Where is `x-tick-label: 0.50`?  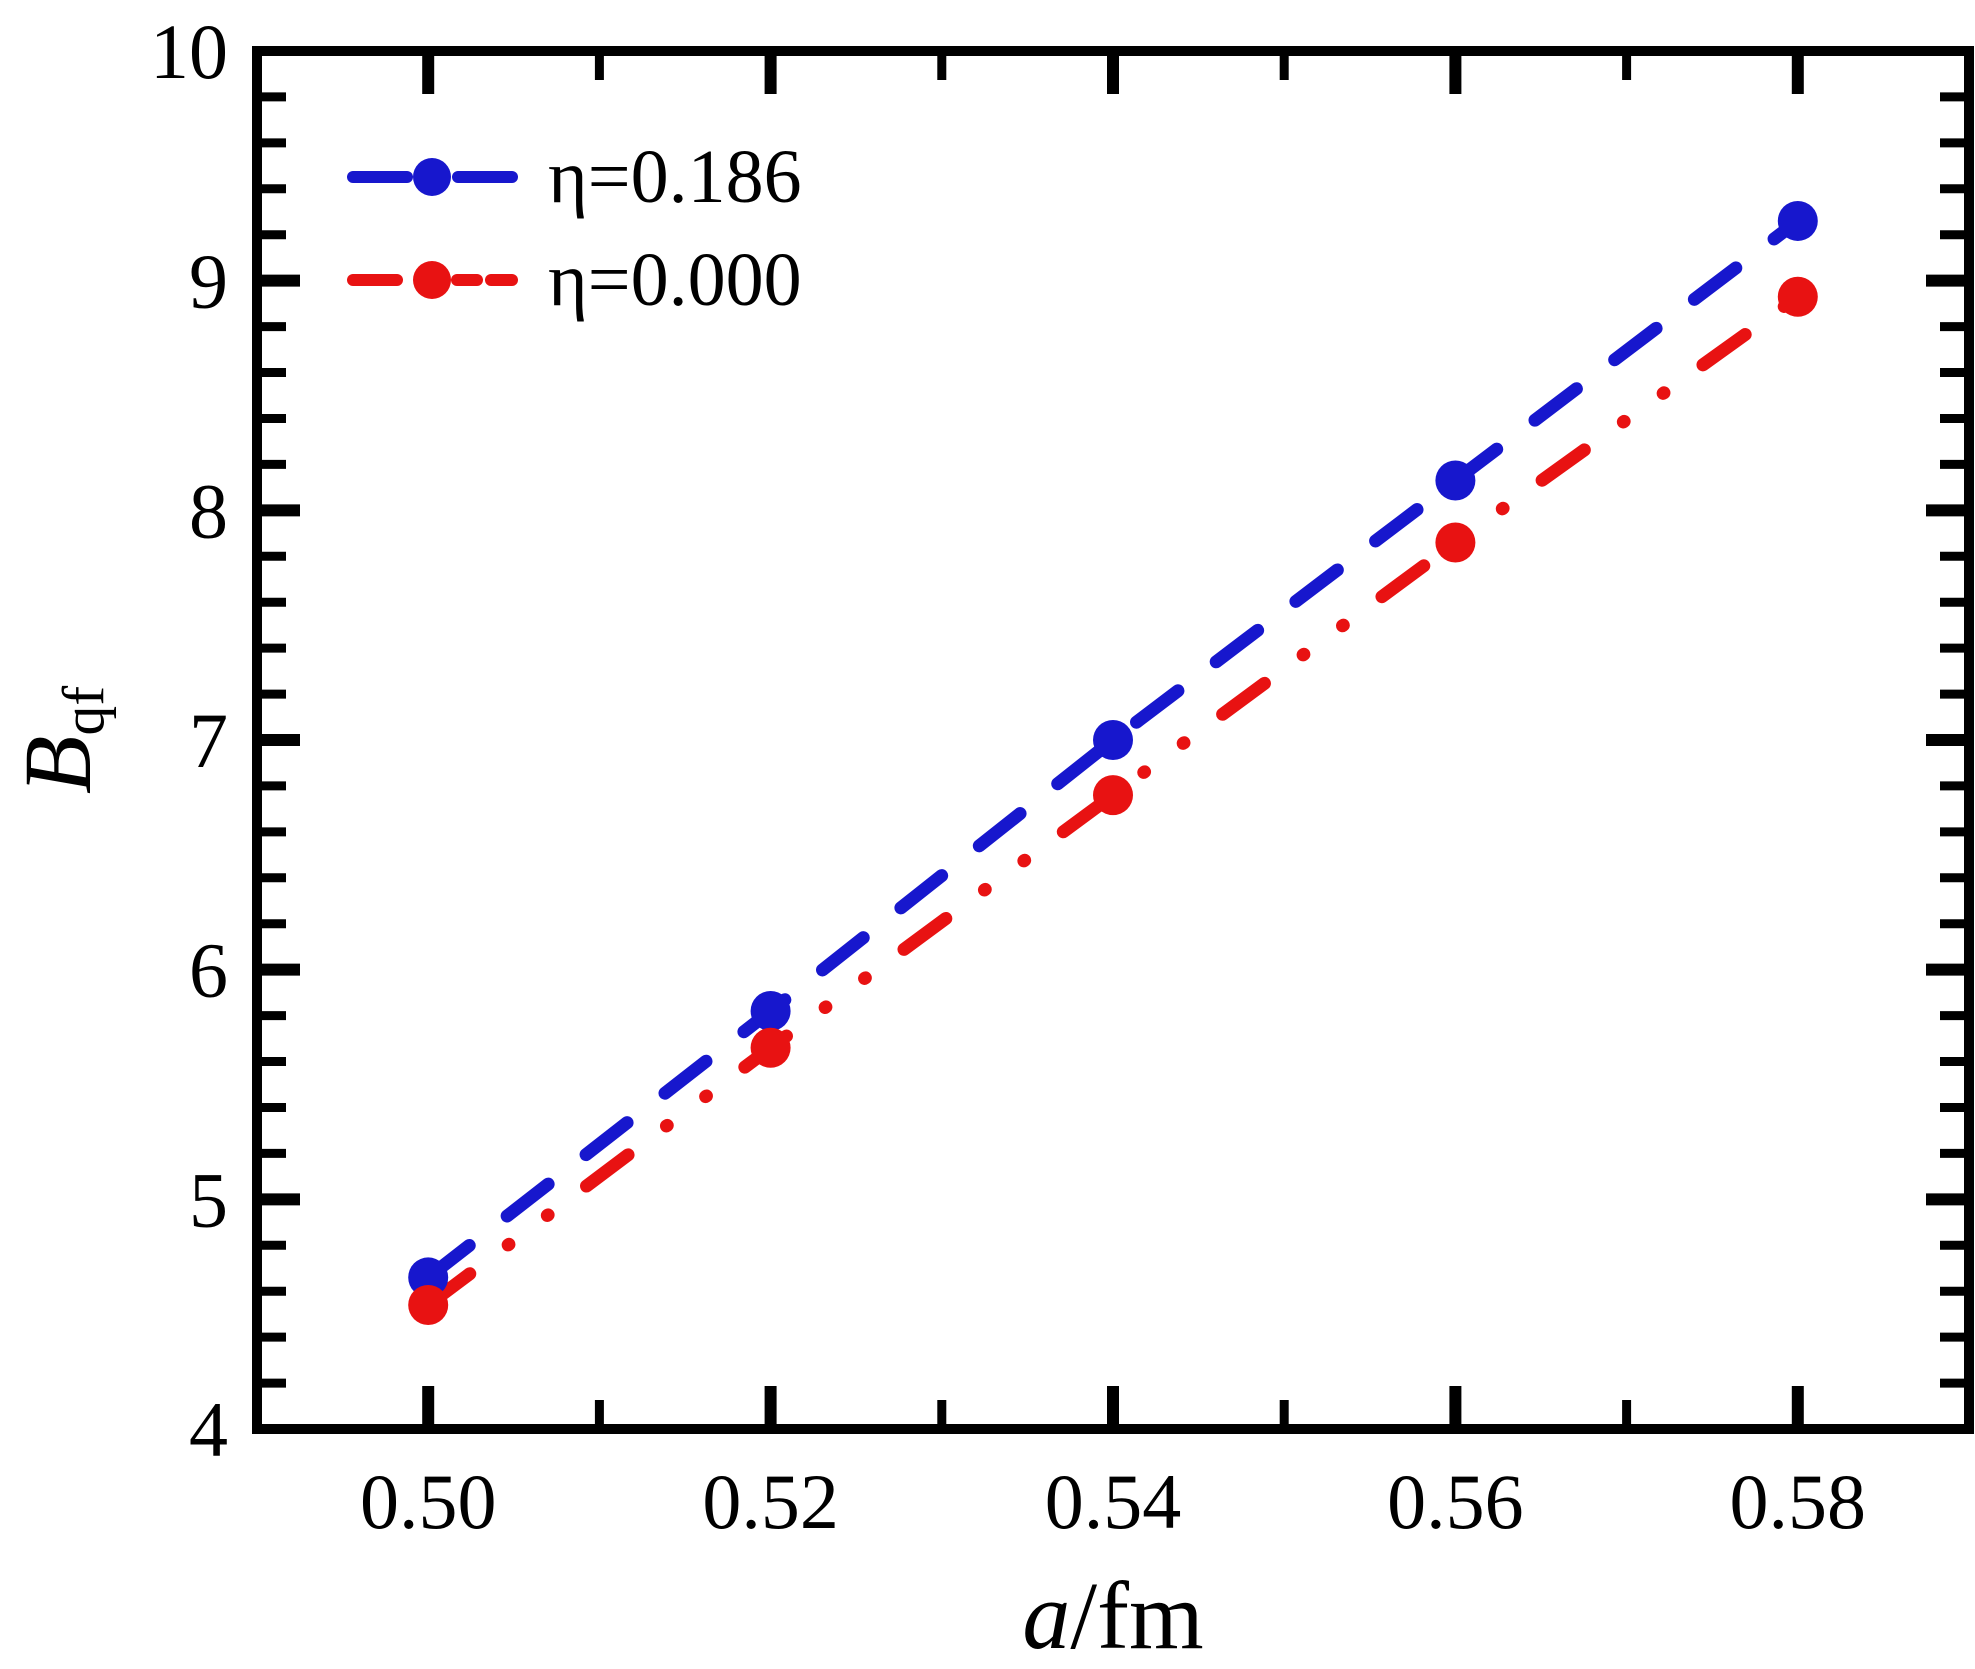 x-tick-label: 0.50 is located at coordinates (428, 1501).